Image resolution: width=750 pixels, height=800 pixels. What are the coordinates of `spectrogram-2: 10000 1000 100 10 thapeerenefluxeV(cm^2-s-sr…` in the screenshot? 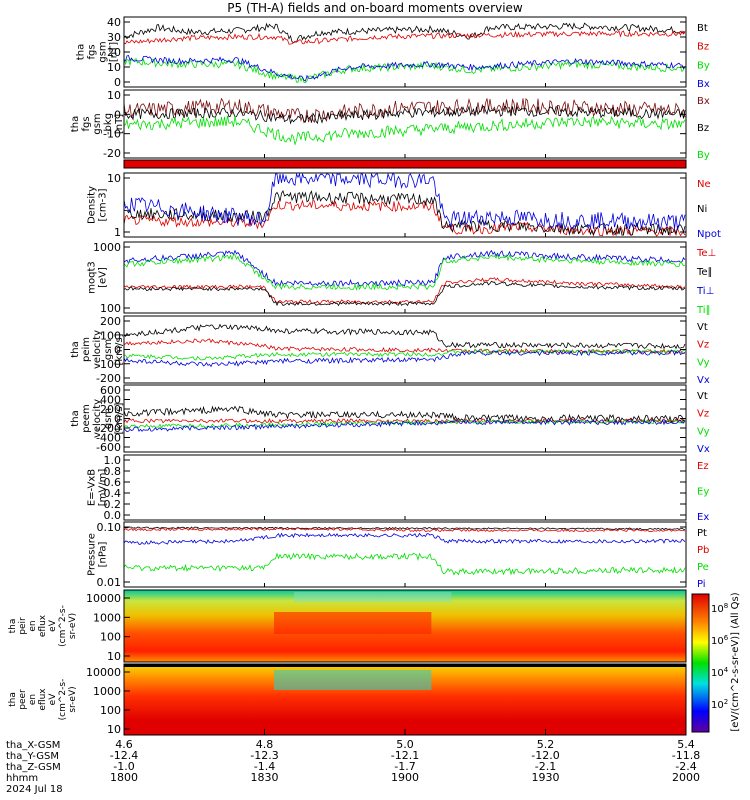 It's located at (347, 699).